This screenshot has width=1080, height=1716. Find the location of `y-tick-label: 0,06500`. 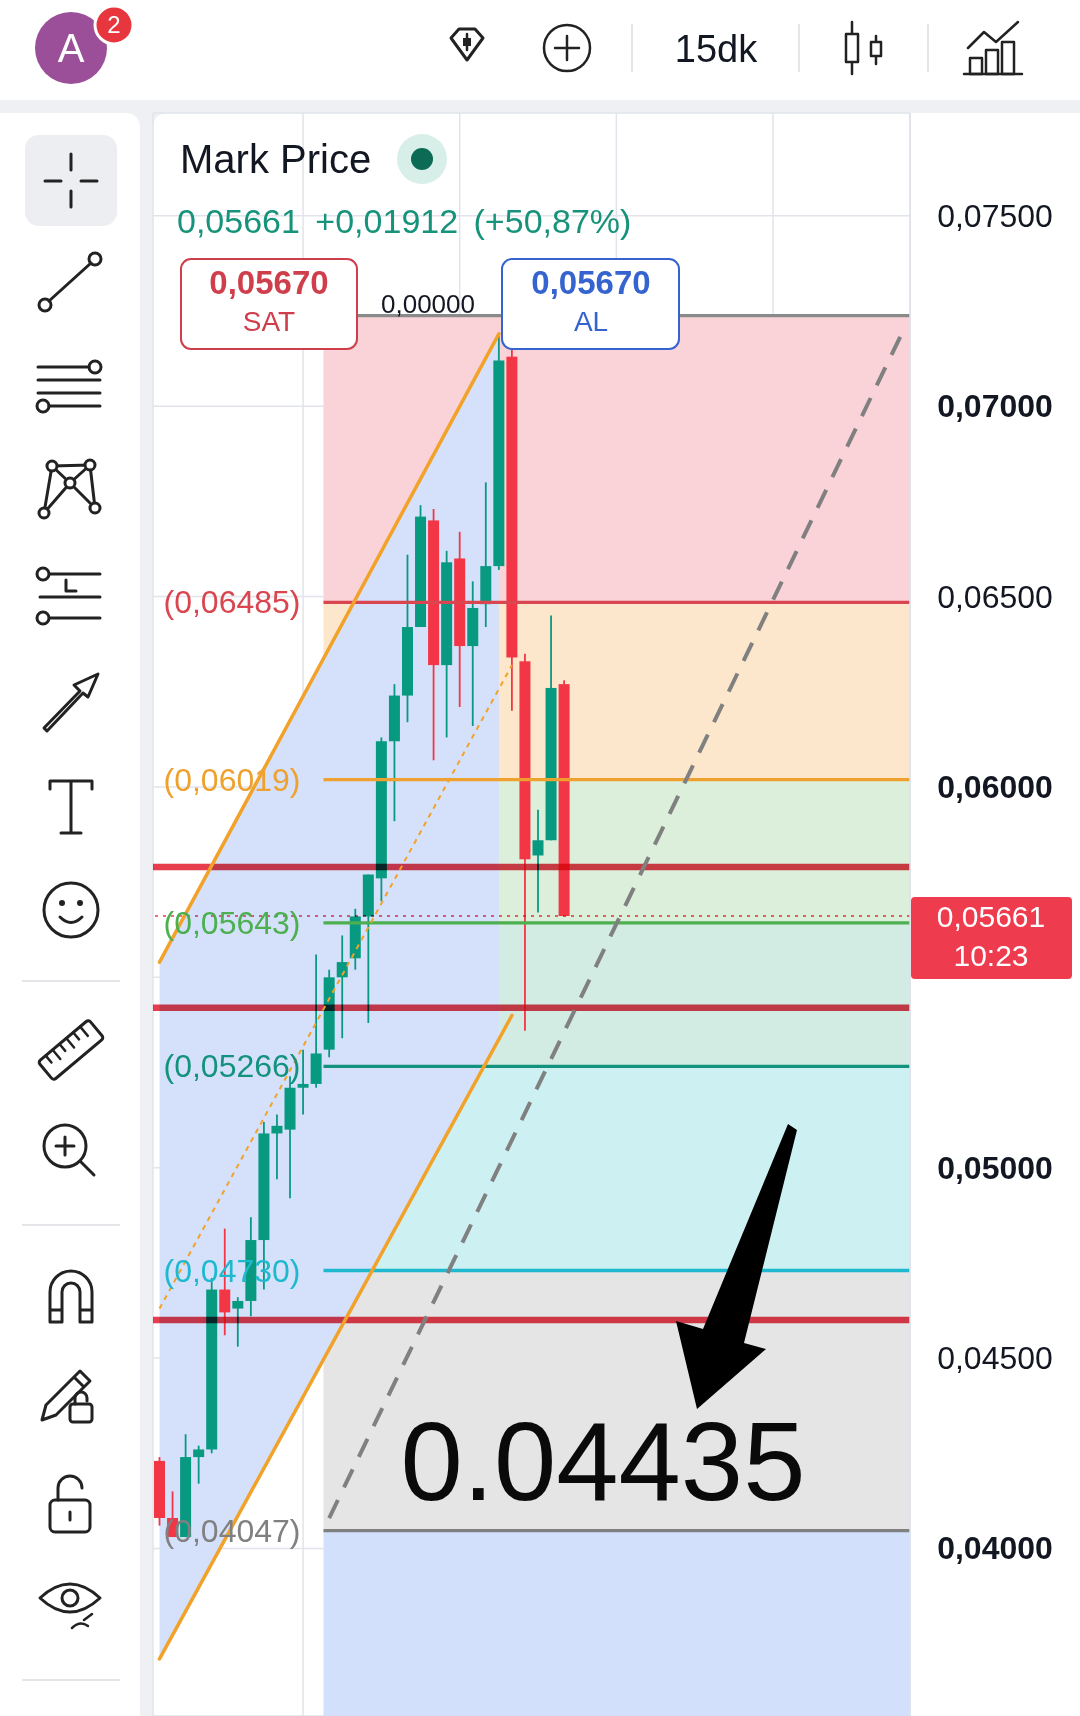

y-tick-label: 0,06500 is located at coordinates (995, 596).